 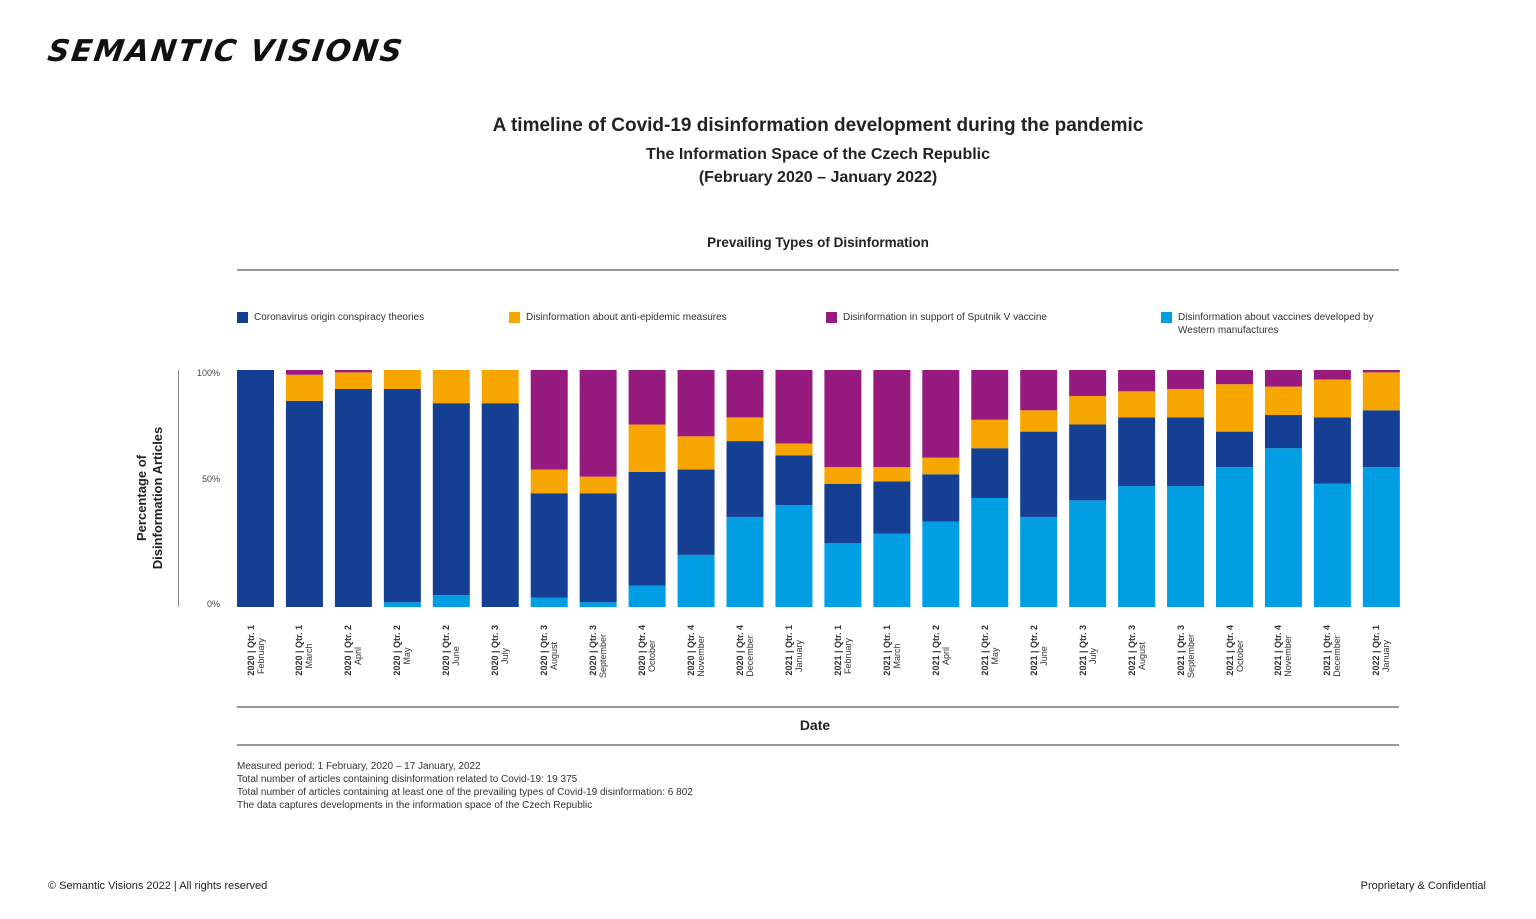 What do you see at coordinates (1235, 660) in the screenshot?
I see `x-tick-label: 2021 | Qtr. 4 October` at bounding box center [1235, 660].